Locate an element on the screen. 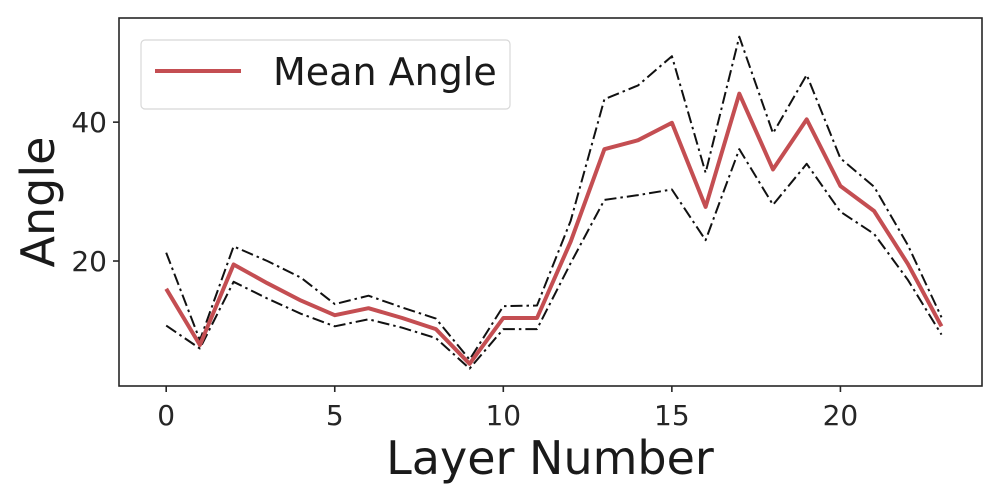 The image size is (1000, 500). x-axis-ticks: 0 5 10 15 20 is located at coordinates (507, 409).